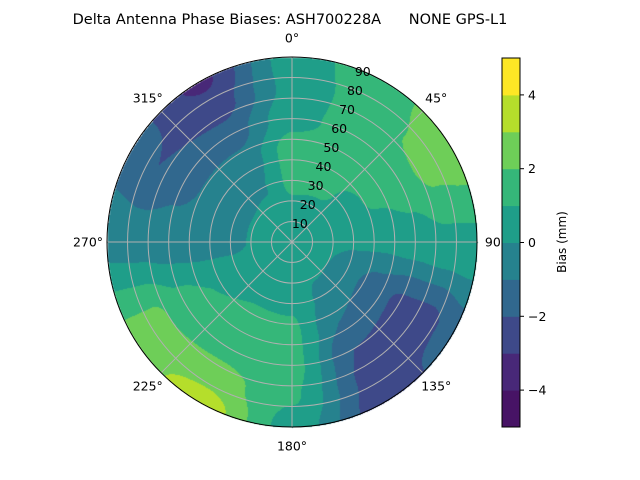  Describe the element at coordinates (347, 109) in the screenshot. I see `radial-tick-label: 70` at that location.